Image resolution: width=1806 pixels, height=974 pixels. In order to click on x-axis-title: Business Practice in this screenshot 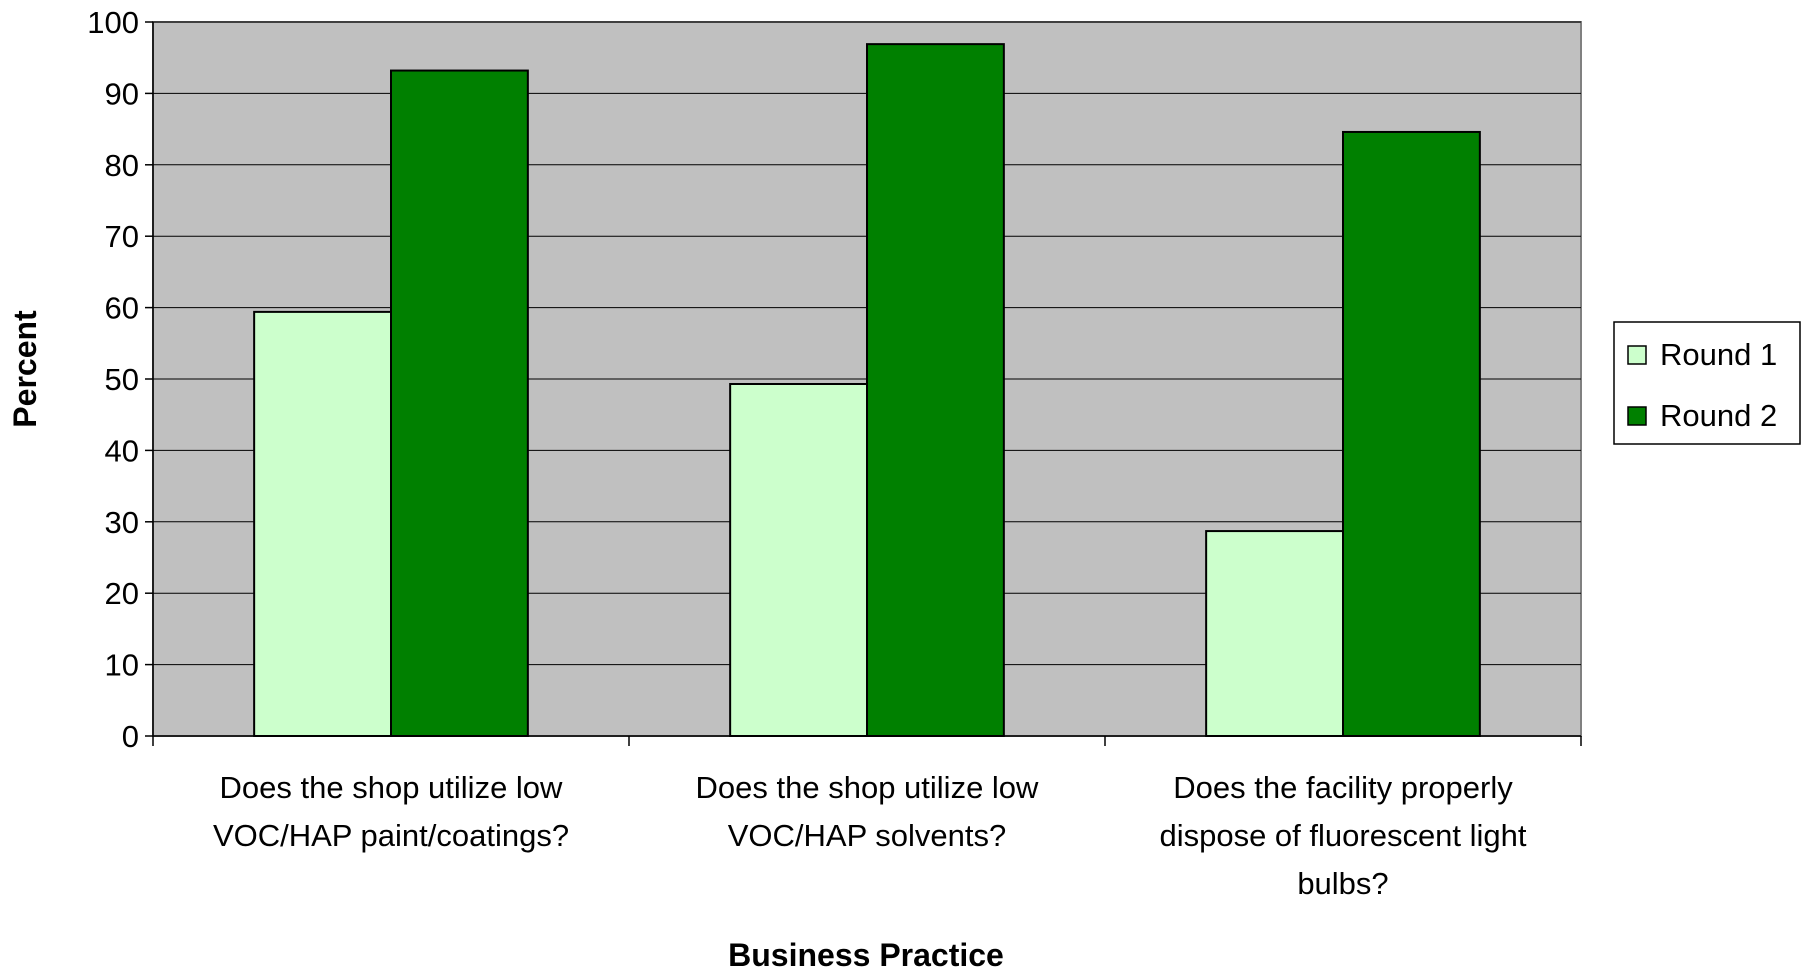, I will do `click(866, 955)`.